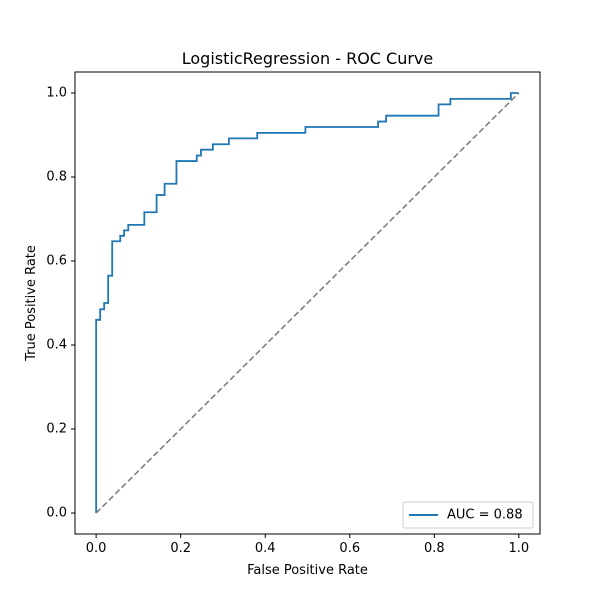 The height and width of the screenshot is (600, 600). What do you see at coordinates (96, 548) in the screenshot?
I see `x-tick-label: 0.0` at bounding box center [96, 548].